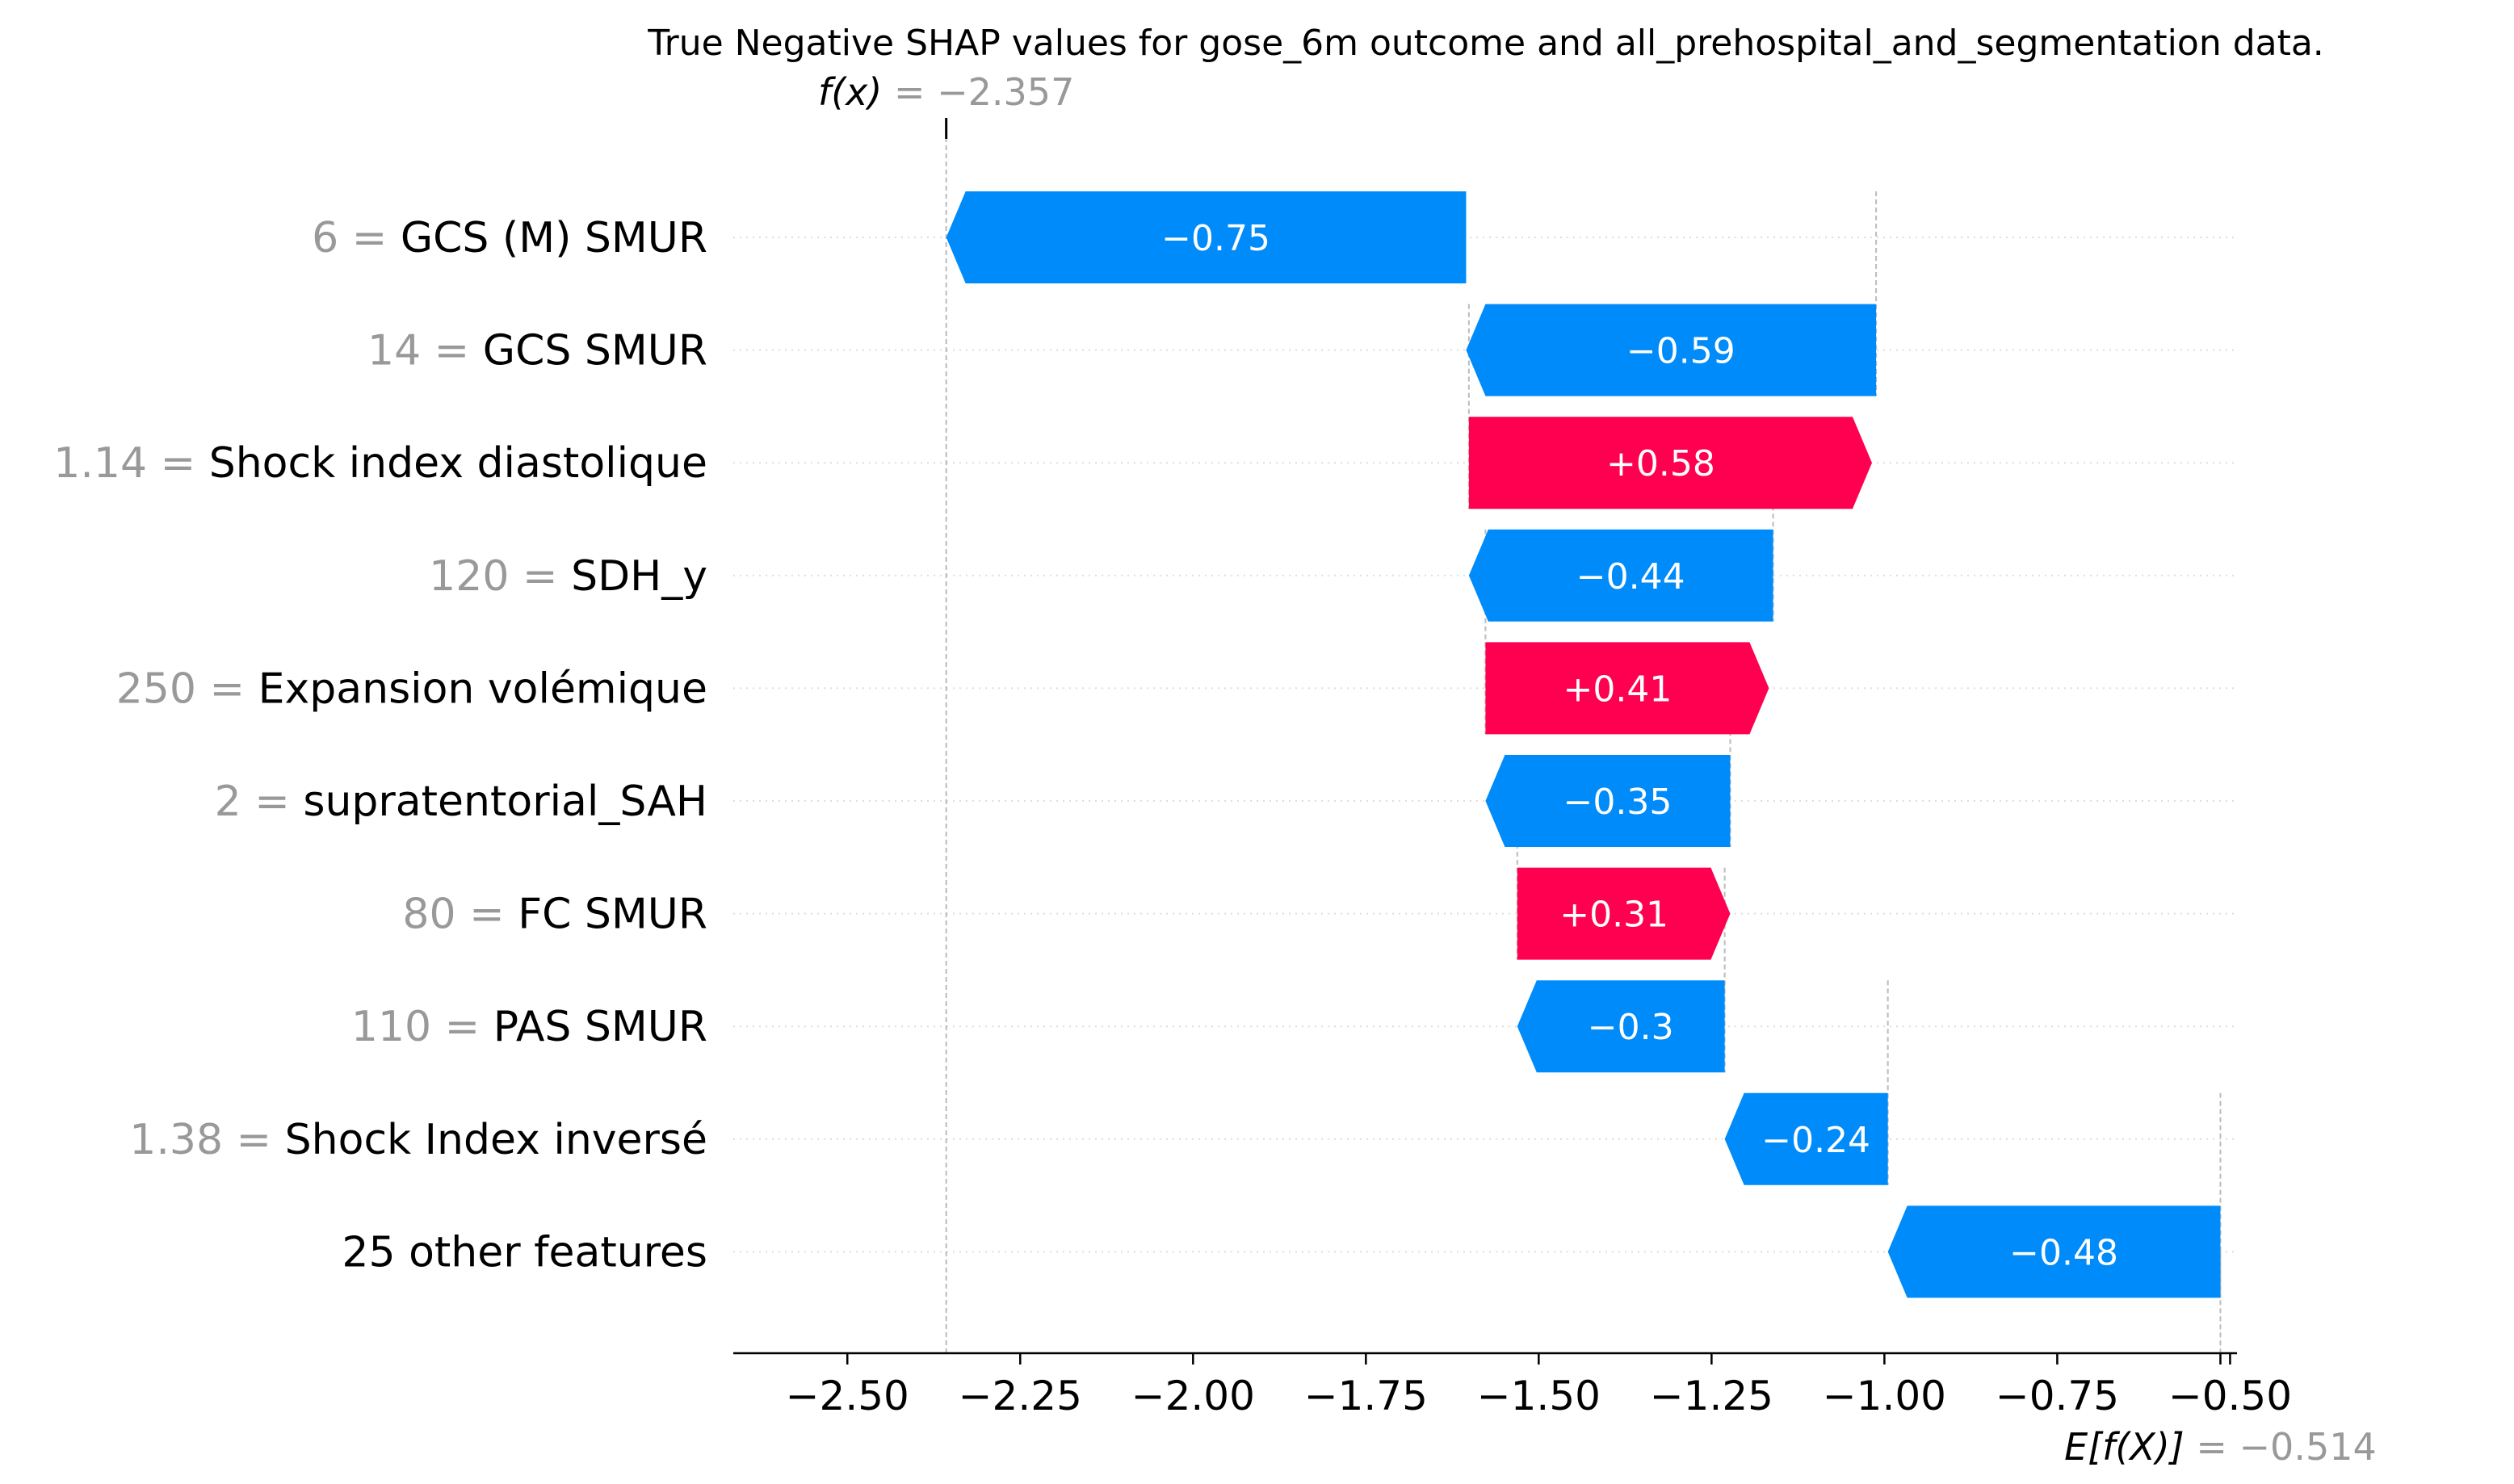 This screenshot has width=2514, height=1484. Describe the element at coordinates (2057, 1396) in the screenshot. I see `x-tick-label: −0.75` at that location.